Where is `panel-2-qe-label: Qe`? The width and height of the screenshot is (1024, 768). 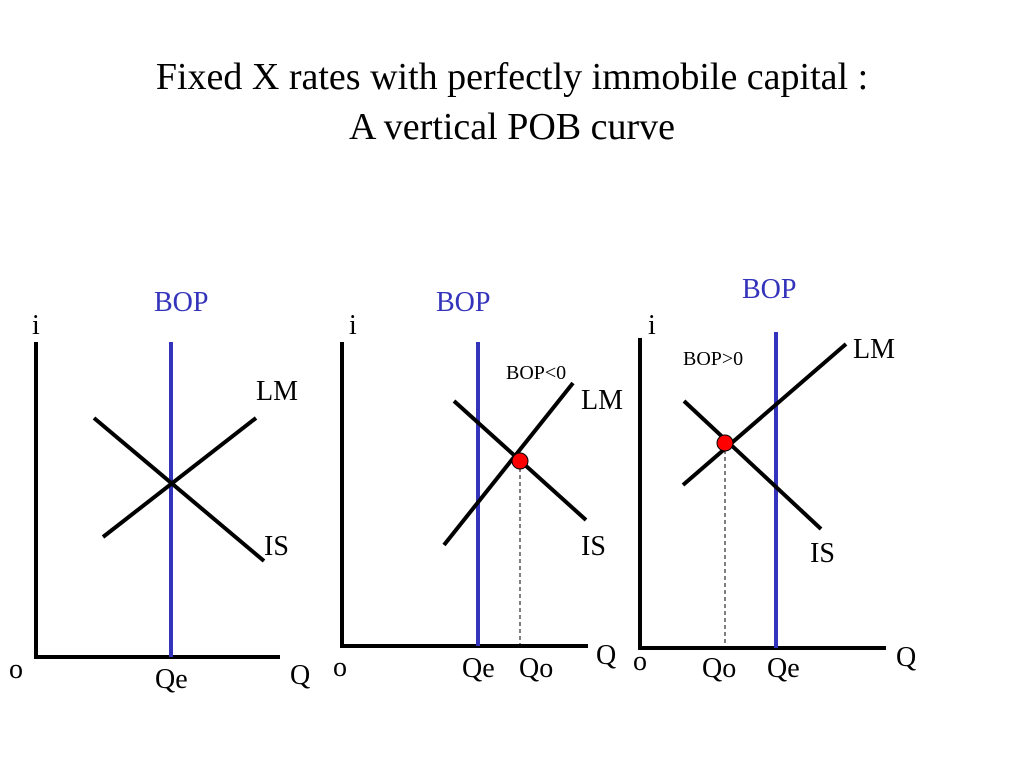 panel-2-qe-label: Qe is located at coordinates (478, 668).